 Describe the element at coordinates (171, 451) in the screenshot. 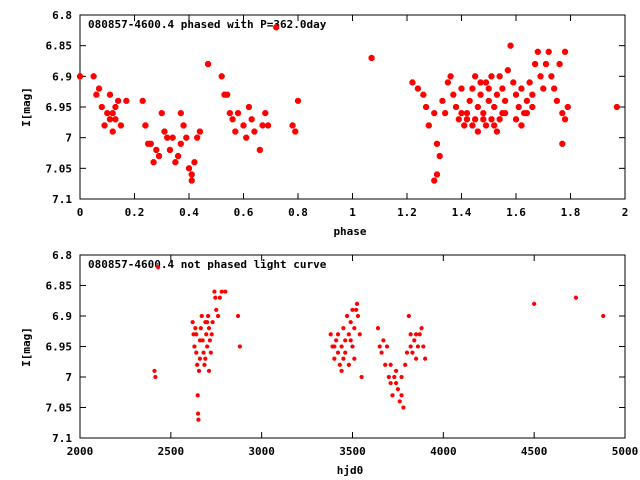

I see `unphased-x-tick-label: 2500` at that location.